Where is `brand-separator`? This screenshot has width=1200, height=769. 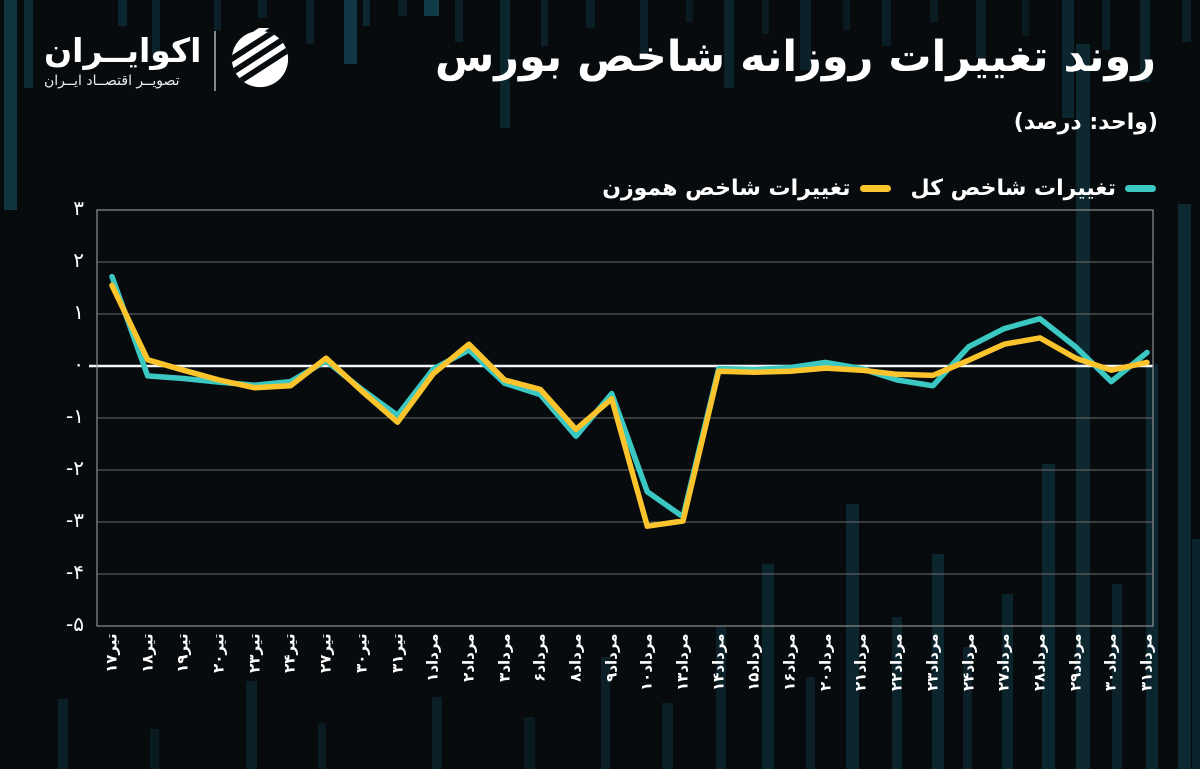 brand-separator is located at coordinates (215, 61).